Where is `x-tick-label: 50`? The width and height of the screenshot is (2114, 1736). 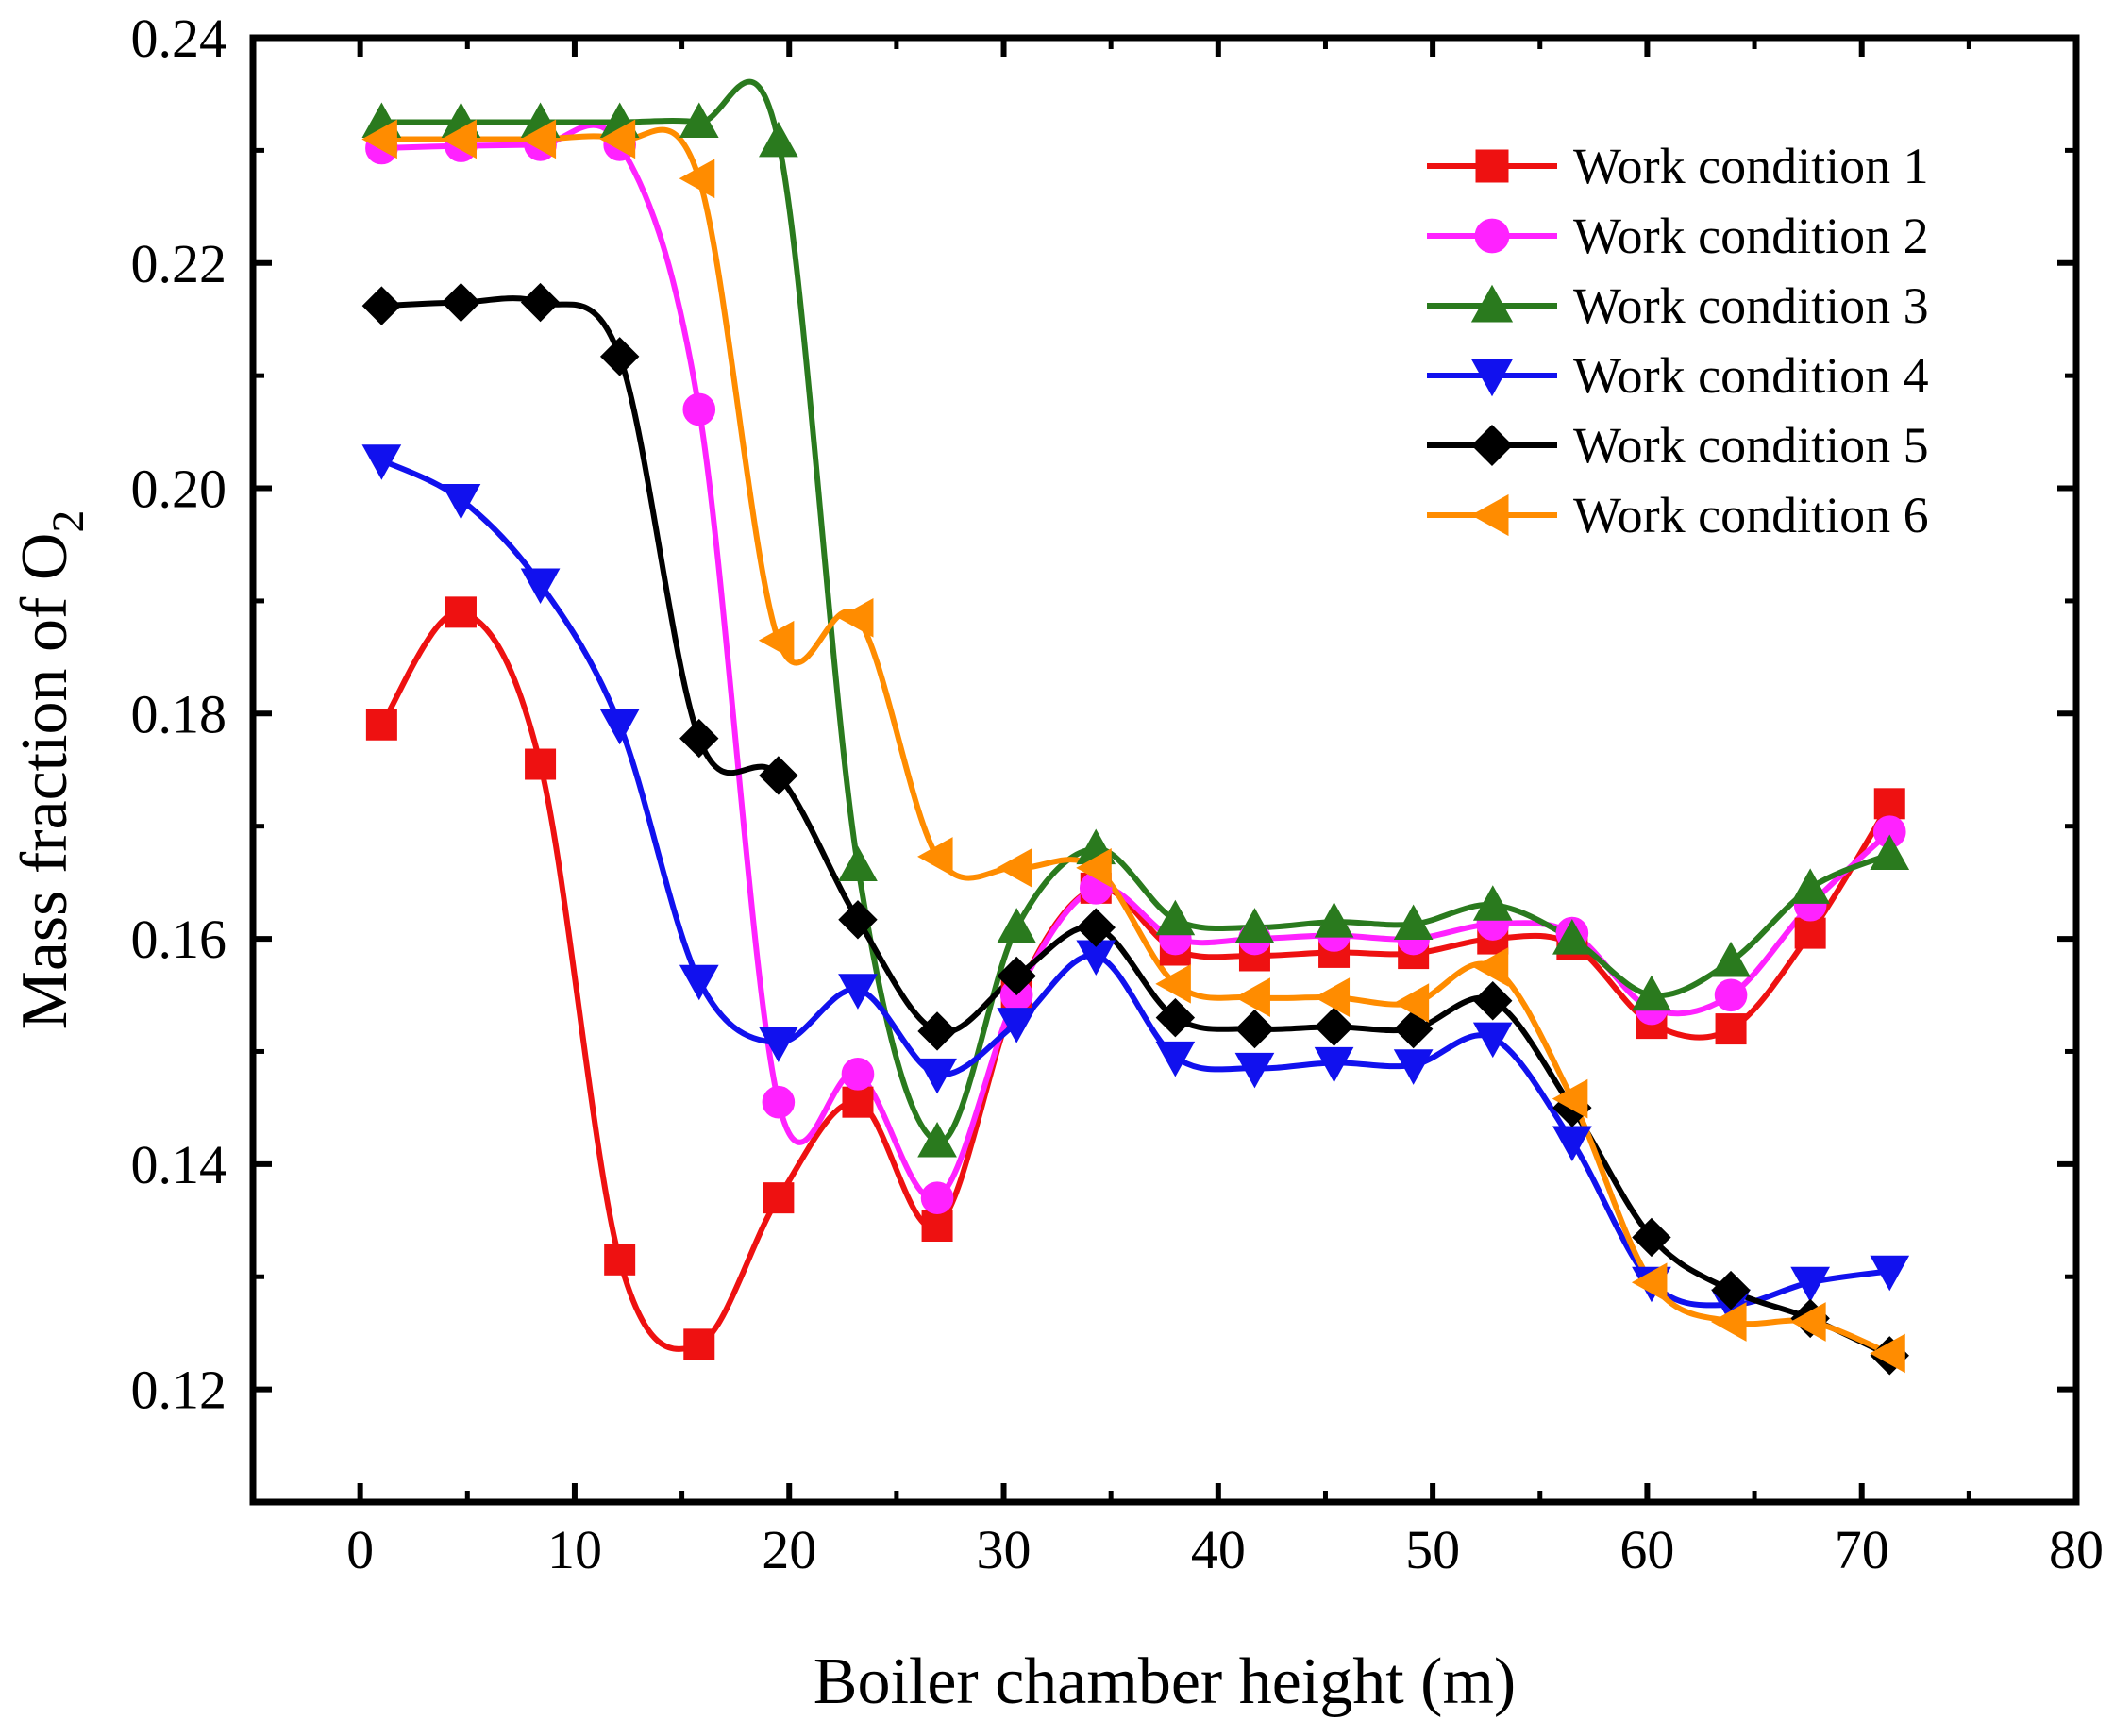
x-tick-label: 50 is located at coordinates (1432, 1550).